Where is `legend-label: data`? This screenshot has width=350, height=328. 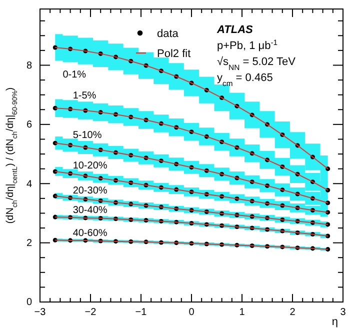 legend-label: data is located at coordinates (168, 34).